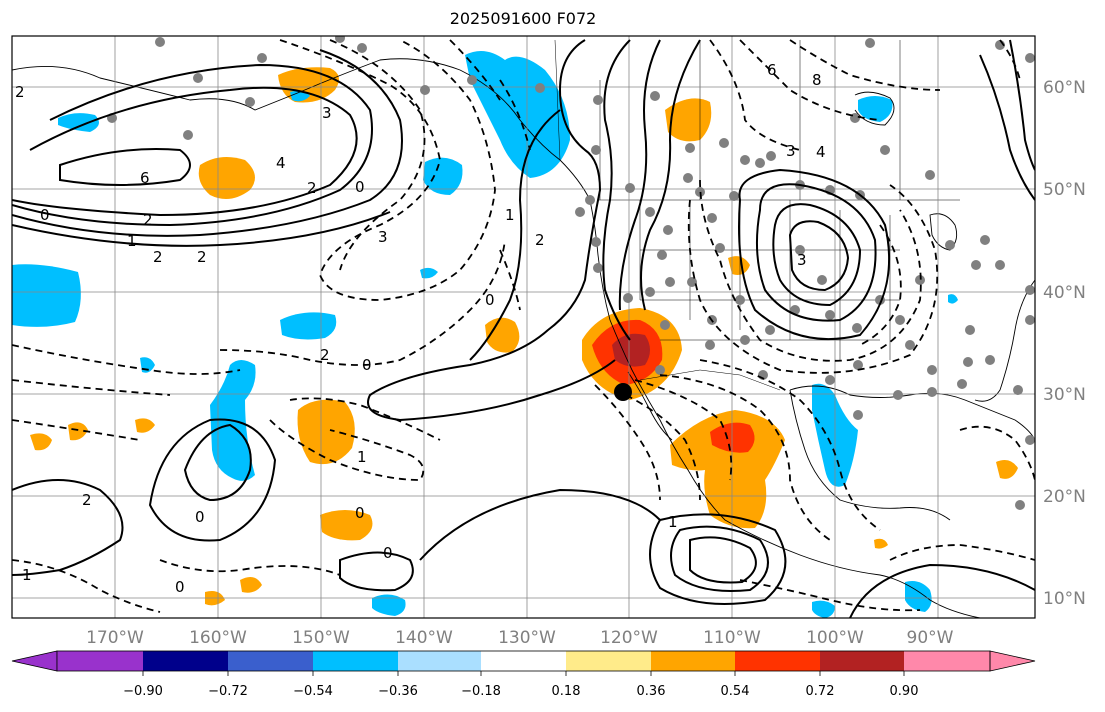  Describe the element at coordinates (270, 661) in the screenshot. I see `colorbar-seg-royalblue` at that location.